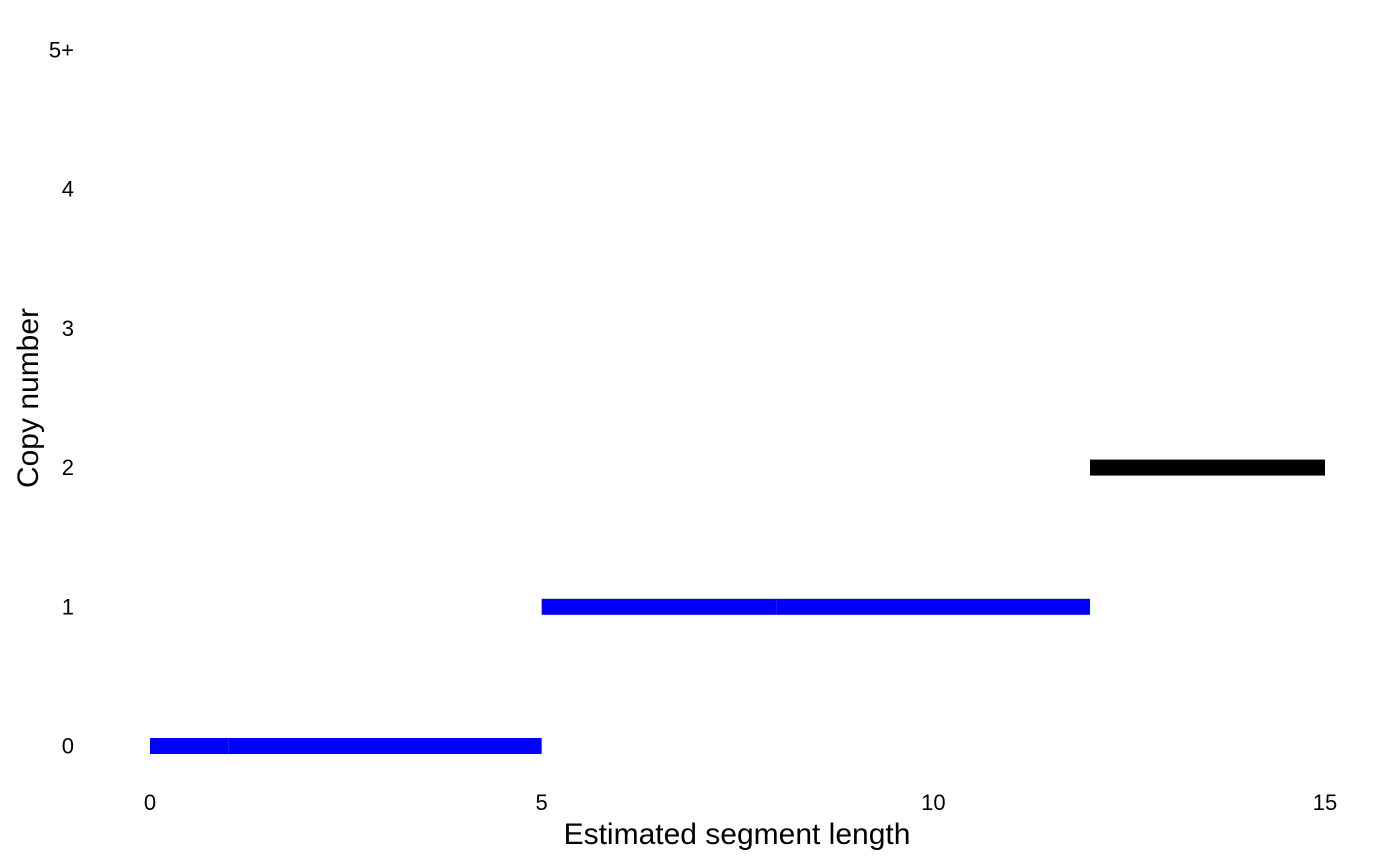 Image resolution: width=1400 pixels, height=866 pixels. I want to click on x-axis-title: Estimated segment length, so click(737, 834).